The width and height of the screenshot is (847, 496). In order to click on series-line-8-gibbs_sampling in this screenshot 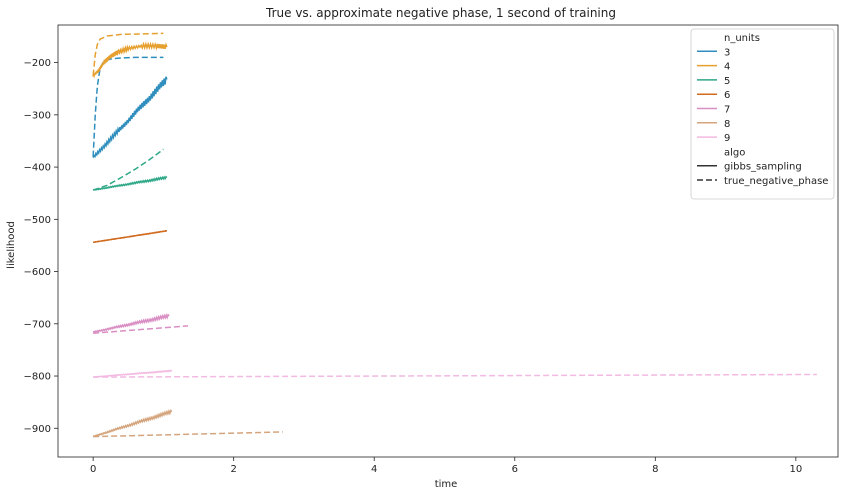, I will do `click(132, 423)`.